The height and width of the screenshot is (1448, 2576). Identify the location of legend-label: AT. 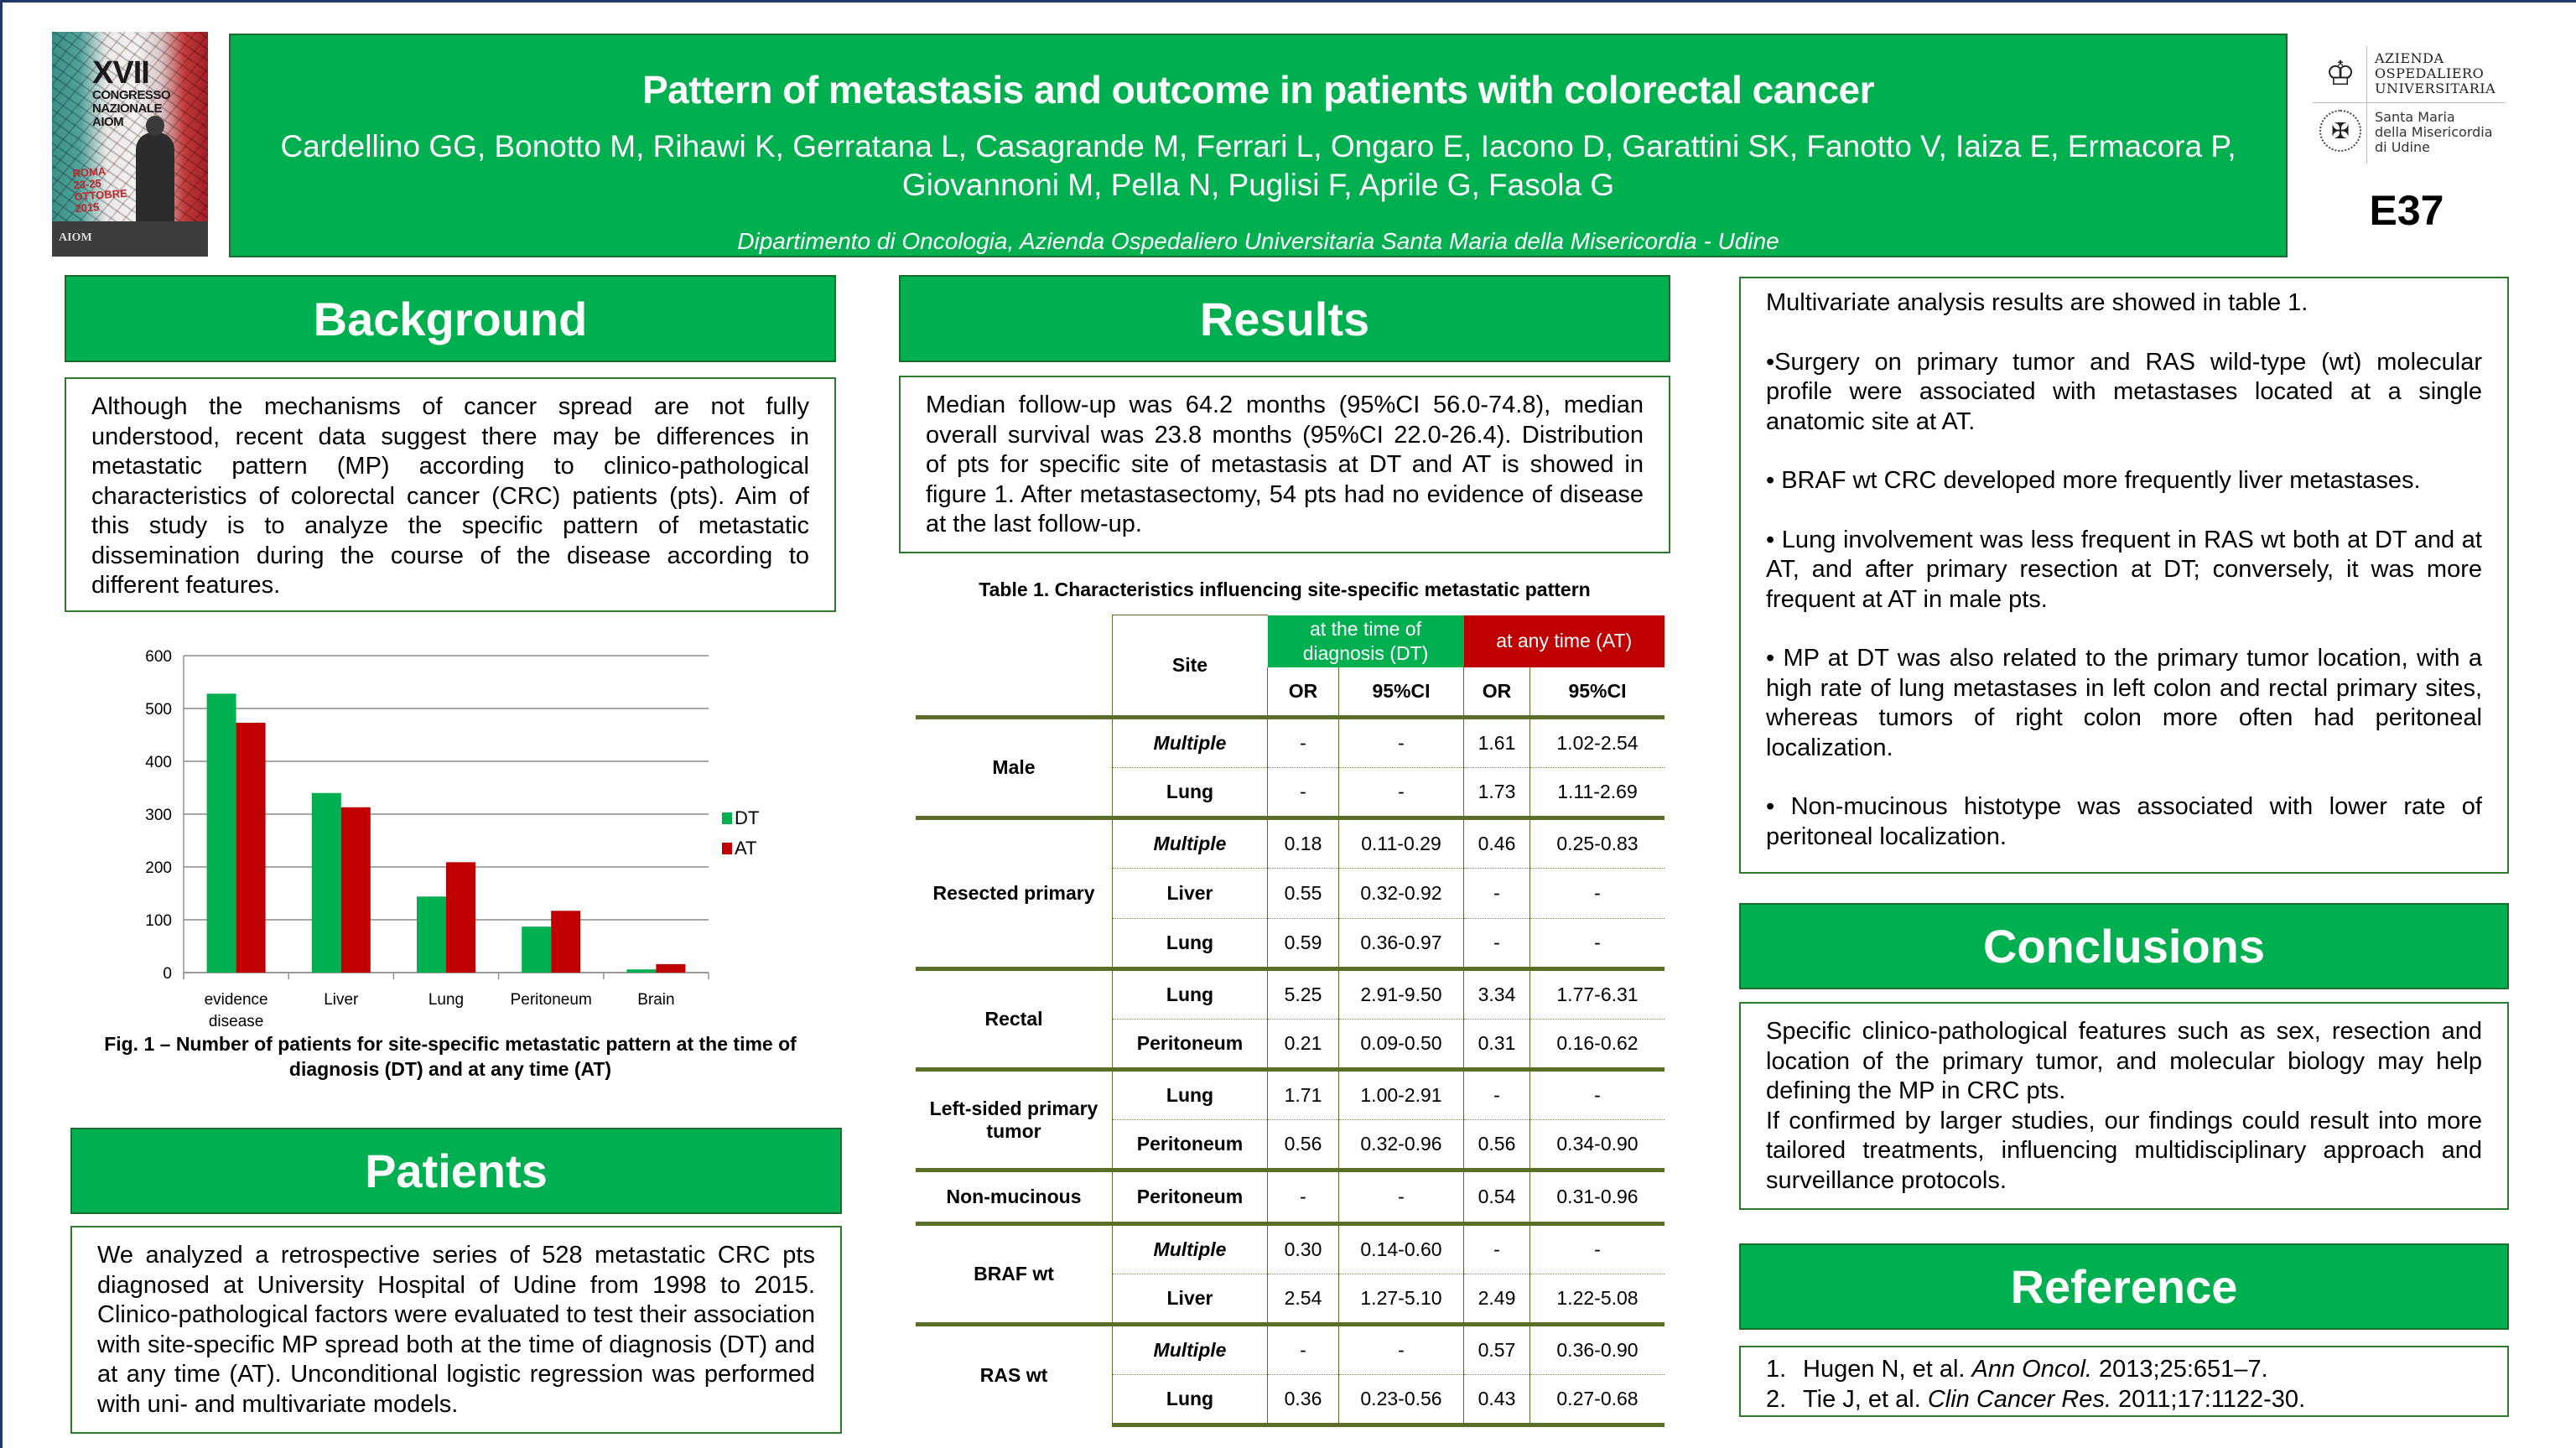
(745, 848).